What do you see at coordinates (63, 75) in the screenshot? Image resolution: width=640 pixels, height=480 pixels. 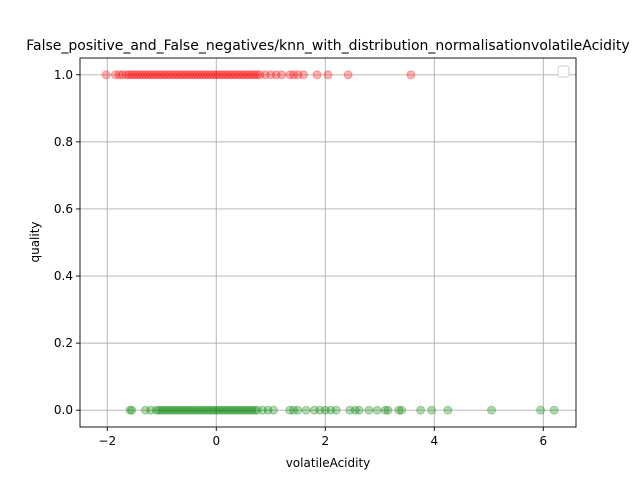 I see `y-tick-label: 1.0` at bounding box center [63, 75].